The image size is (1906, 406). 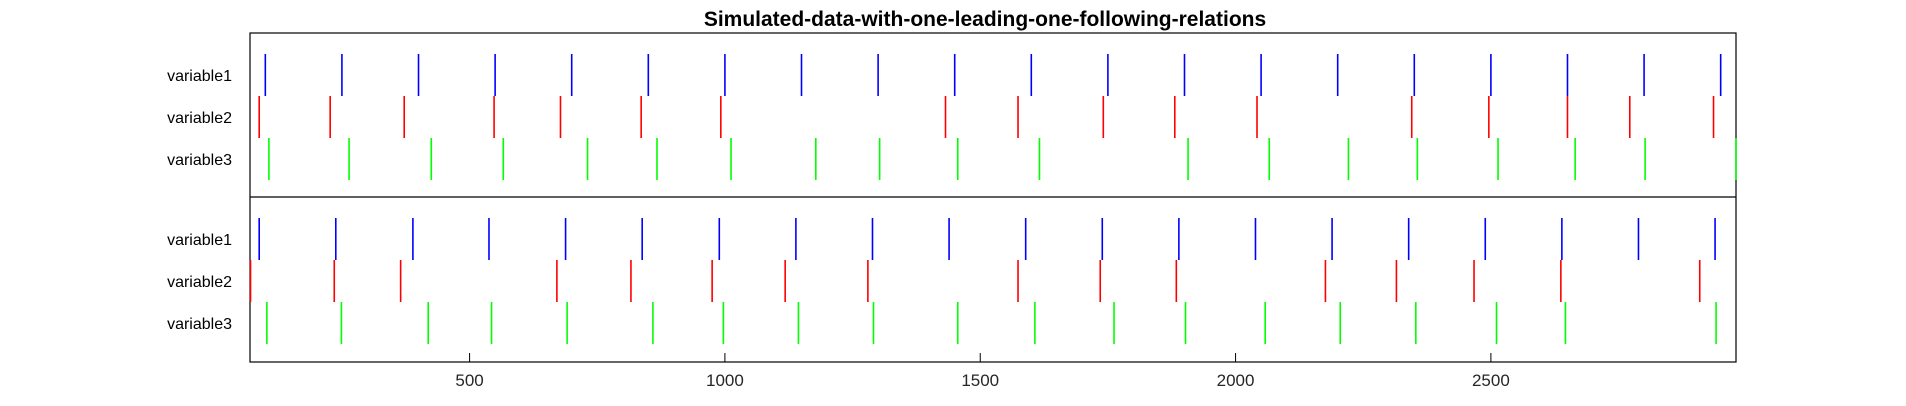 What do you see at coordinates (980, 380) in the screenshot?
I see `x-tick-label: 1500` at bounding box center [980, 380].